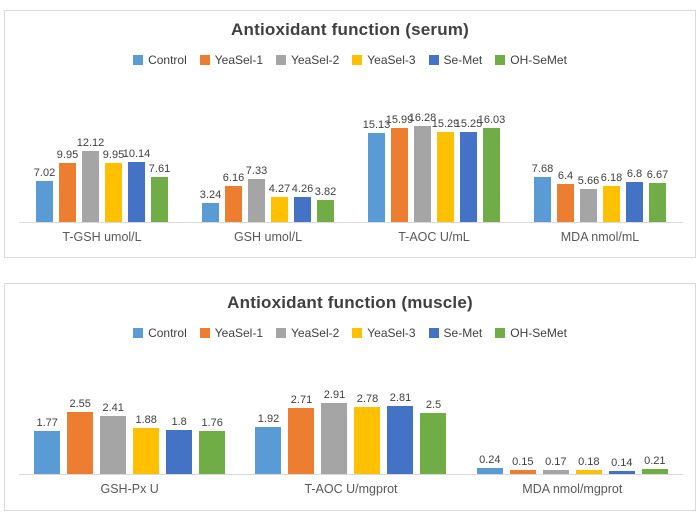 Image resolution: width=700 pixels, height=520 pixels. Describe the element at coordinates (542, 192) in the screenshot. I see `bar-control: 7.68` at that location.